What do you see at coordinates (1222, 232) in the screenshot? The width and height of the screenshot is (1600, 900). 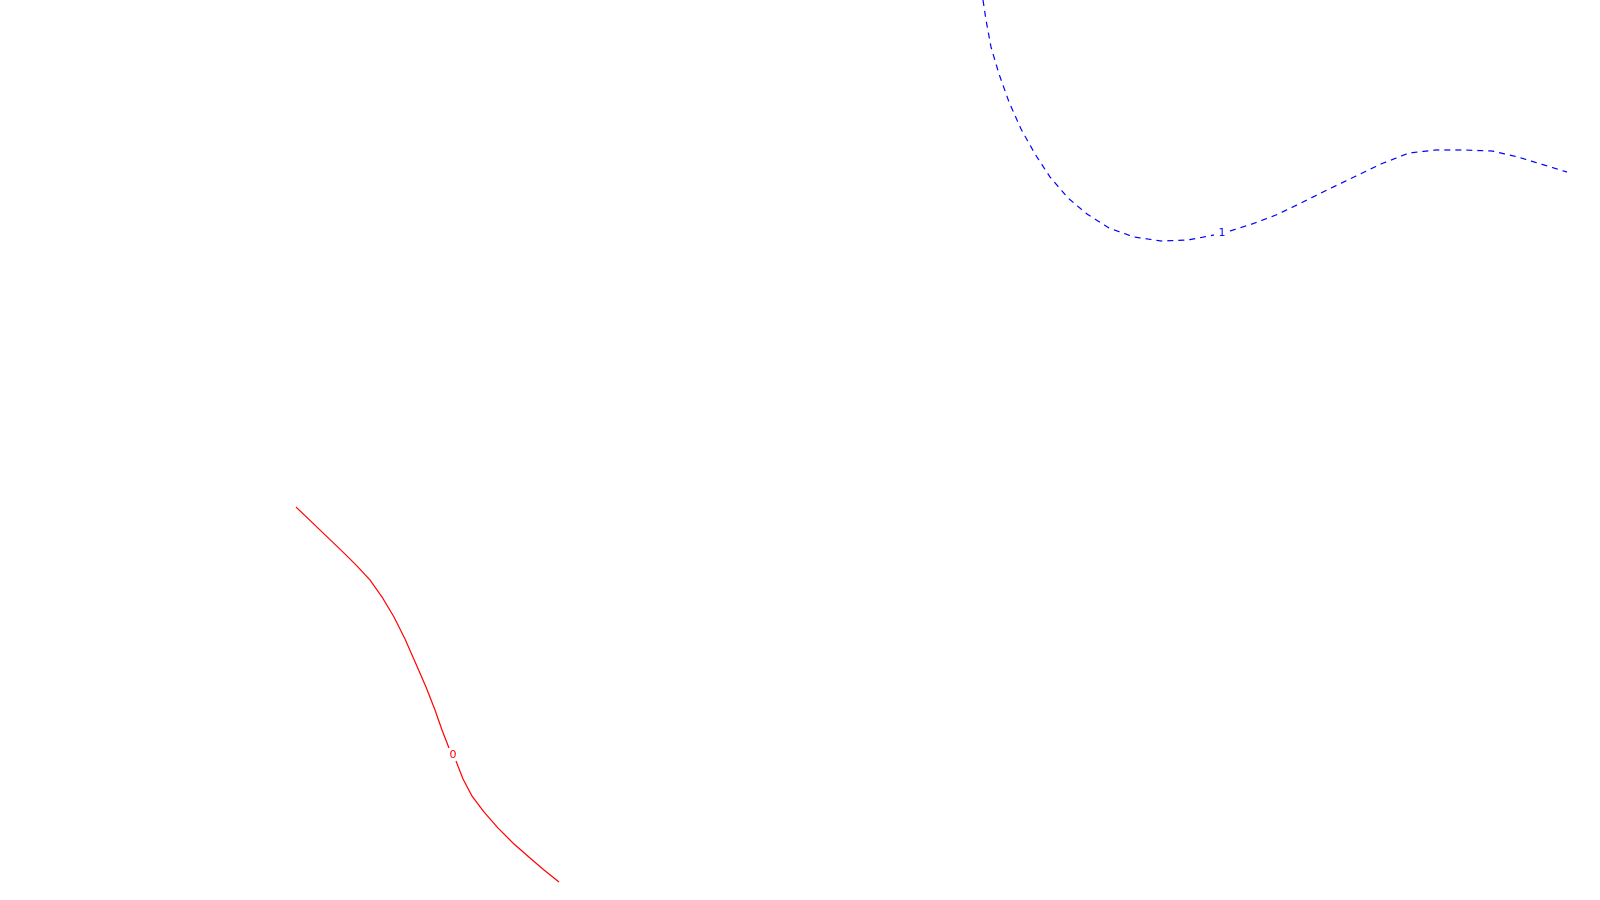 I see `contour-label-level-1: 1` at bounding box center [1222, 232].